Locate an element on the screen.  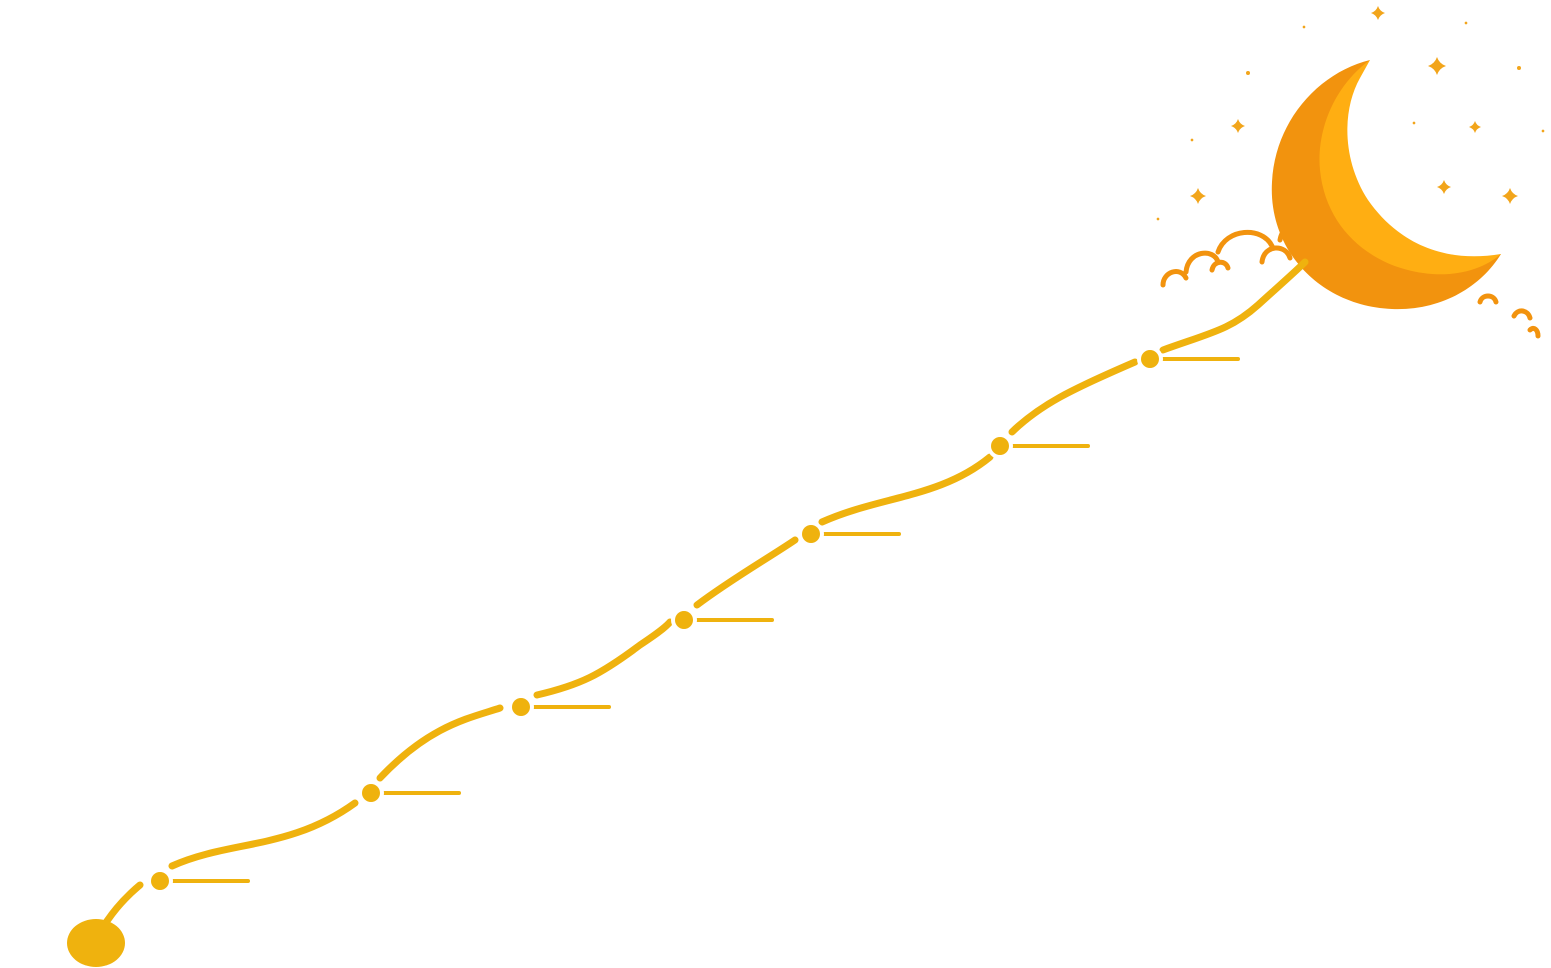
moon-outer is located at coordinates (1386, 185).